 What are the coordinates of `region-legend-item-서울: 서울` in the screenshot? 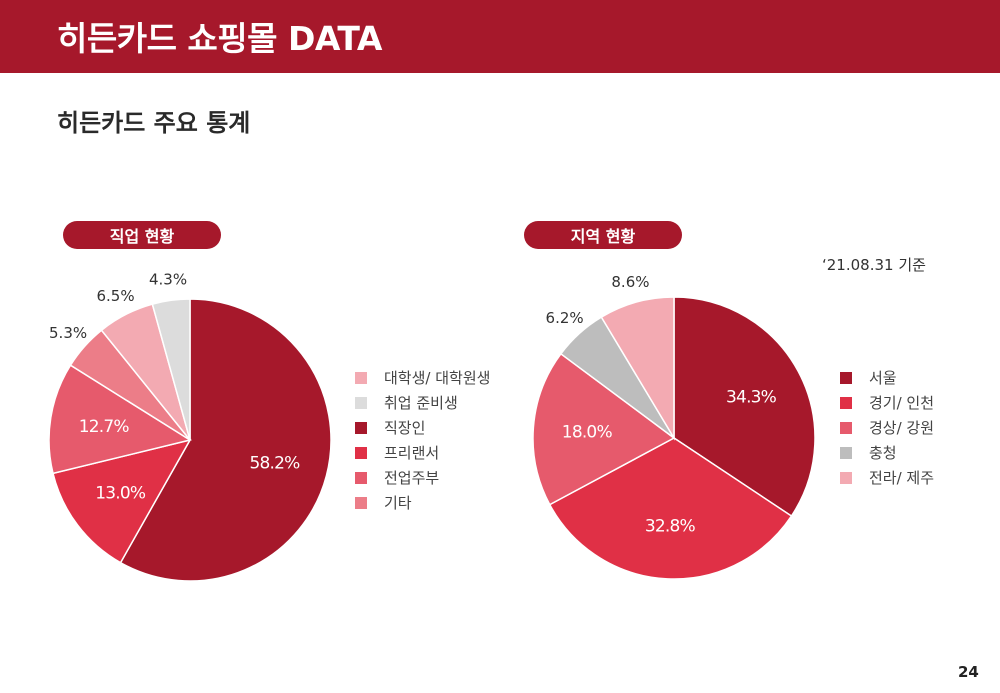 It's located at (887, 377).